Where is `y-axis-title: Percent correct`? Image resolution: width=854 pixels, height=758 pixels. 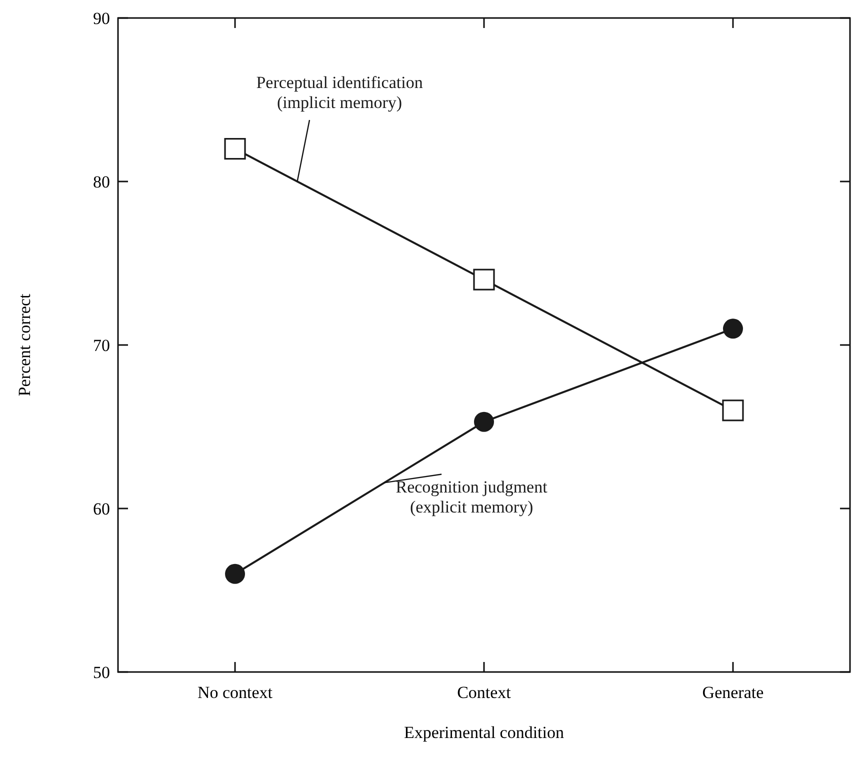
y-axis-title: Percent correct is located at coordinates (24, 345).